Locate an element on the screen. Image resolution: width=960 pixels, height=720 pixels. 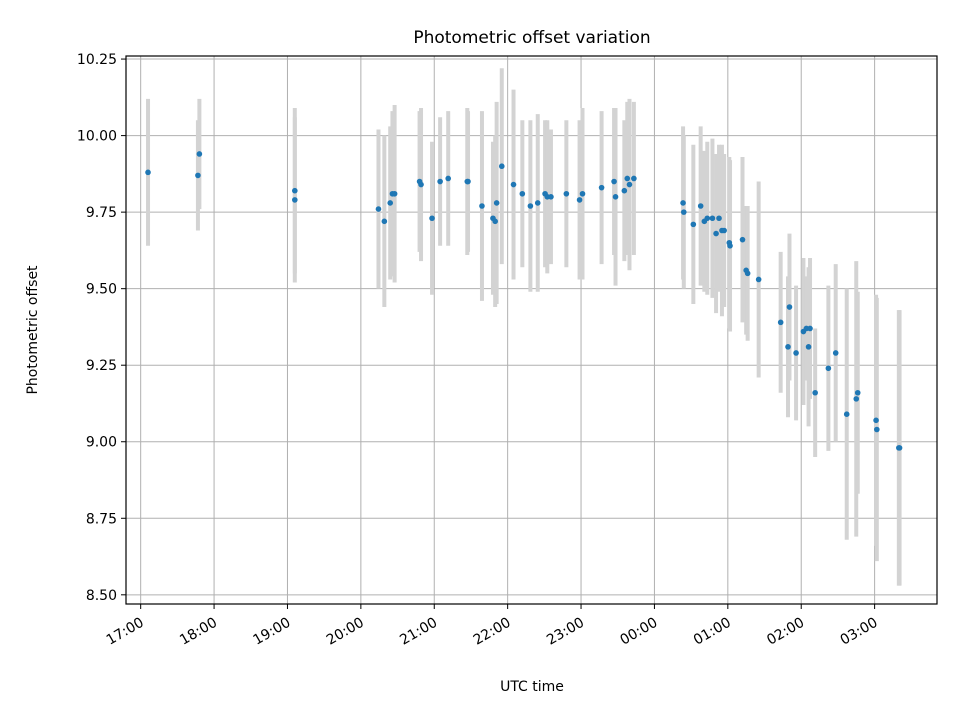
x-axis-label: UTC time is located at coordinates (532, 687).